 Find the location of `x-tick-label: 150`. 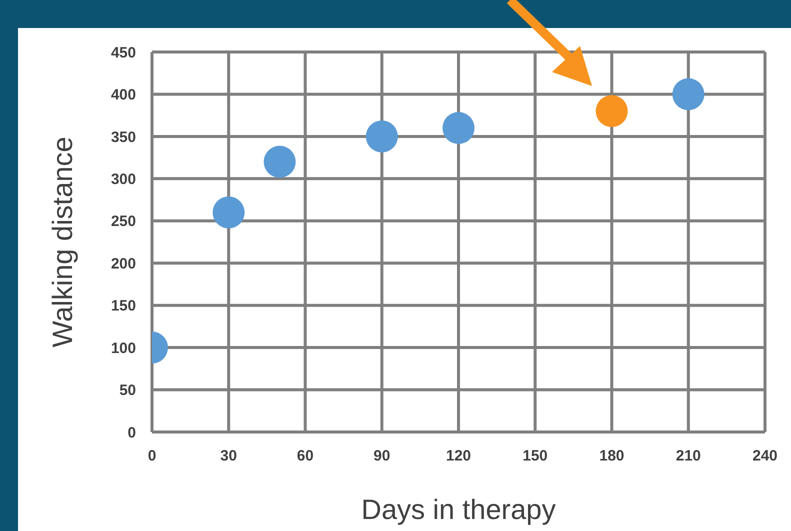

x-tick-label: 150 is located at coordinates (535, 456).